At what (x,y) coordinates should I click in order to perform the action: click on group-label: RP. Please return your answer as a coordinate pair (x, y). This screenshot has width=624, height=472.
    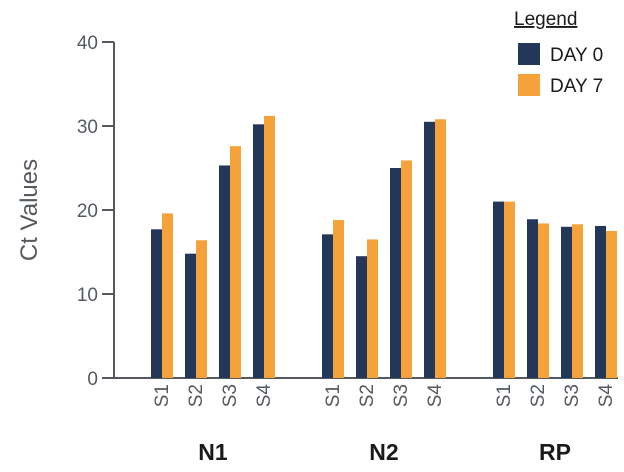
    Looking at the image, I should click on (555, 452).